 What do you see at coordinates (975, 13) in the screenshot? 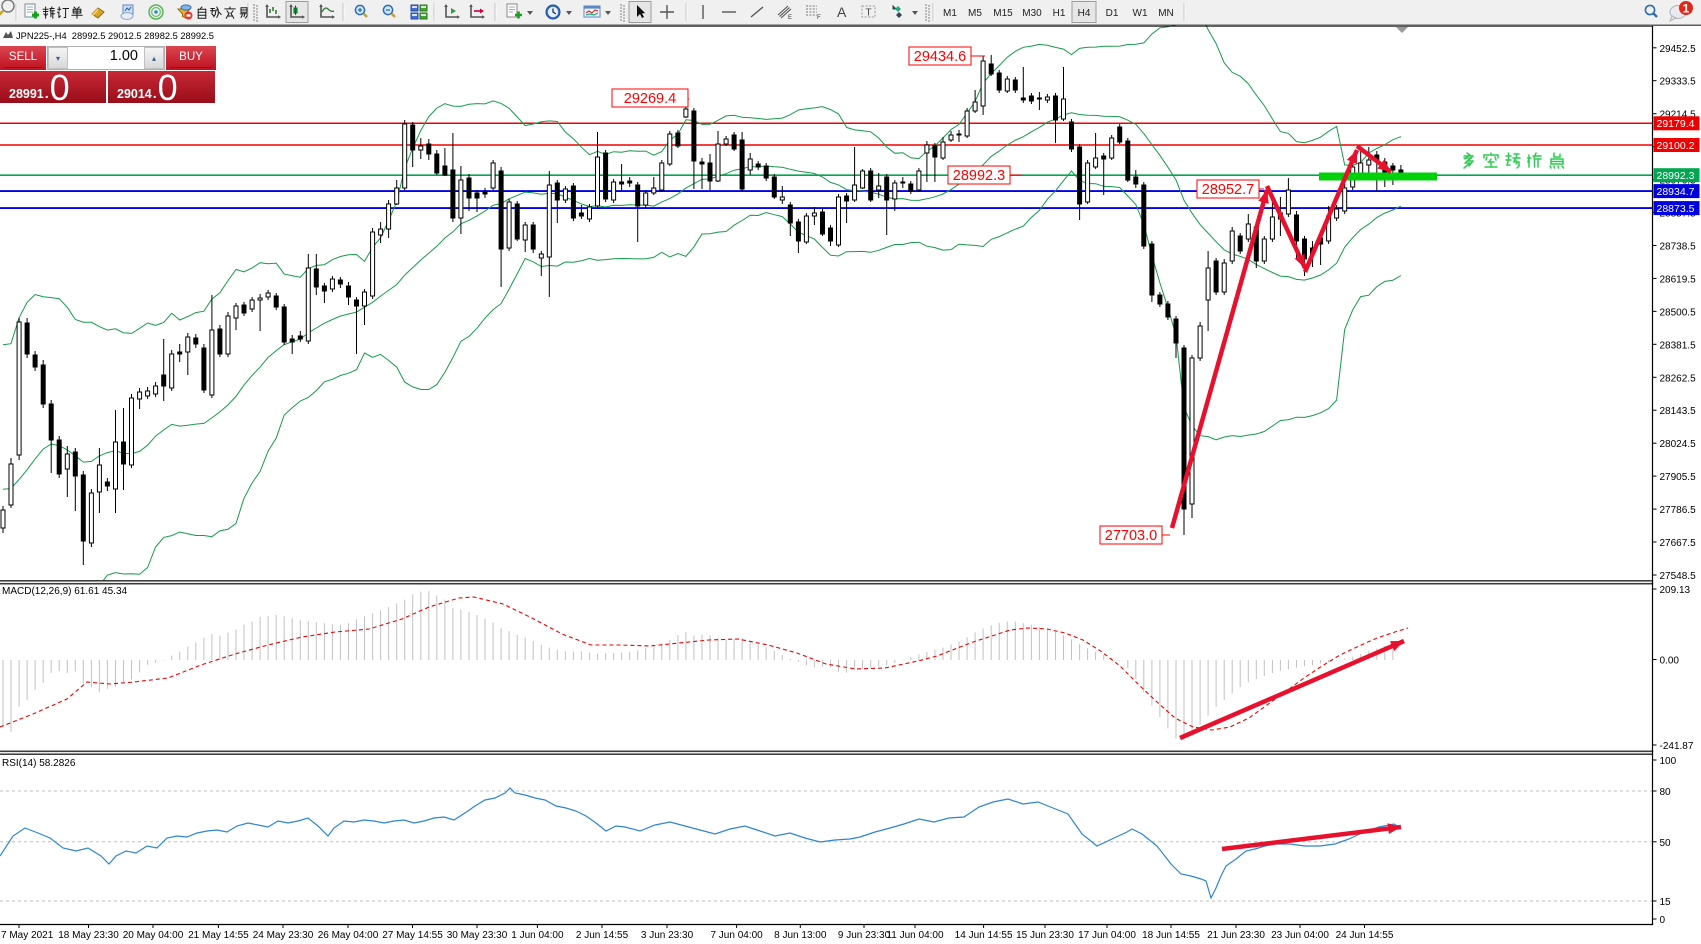
I see `svg-text: M5` at bounding box center [975, 13].